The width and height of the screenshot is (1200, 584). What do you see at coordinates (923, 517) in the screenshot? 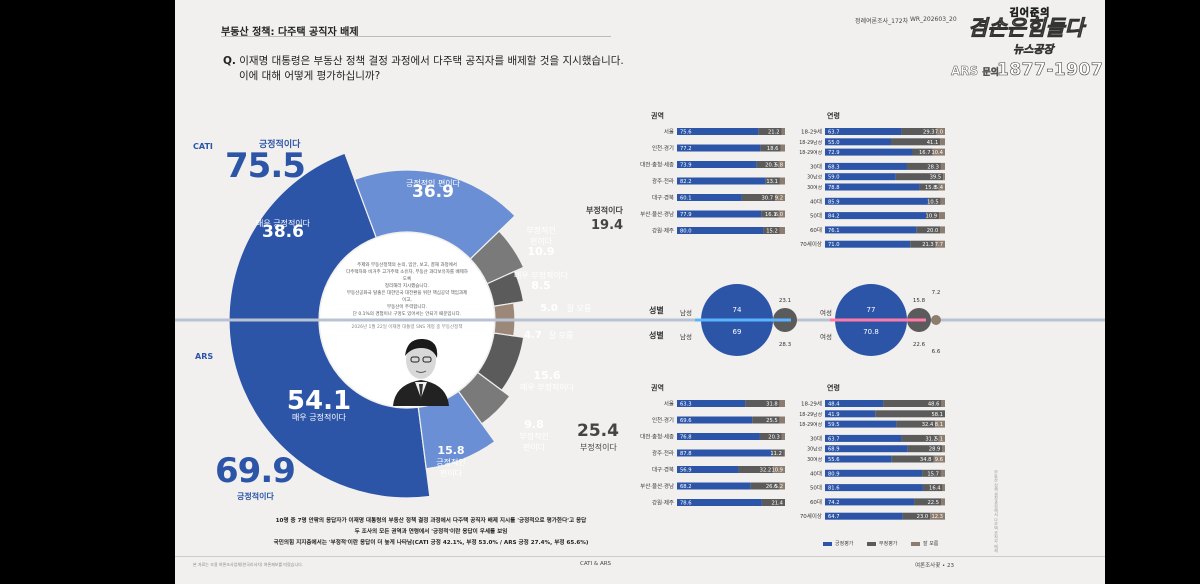
I see `ars-age-val-9-1: 23.0` at bounding box center [923, 517].